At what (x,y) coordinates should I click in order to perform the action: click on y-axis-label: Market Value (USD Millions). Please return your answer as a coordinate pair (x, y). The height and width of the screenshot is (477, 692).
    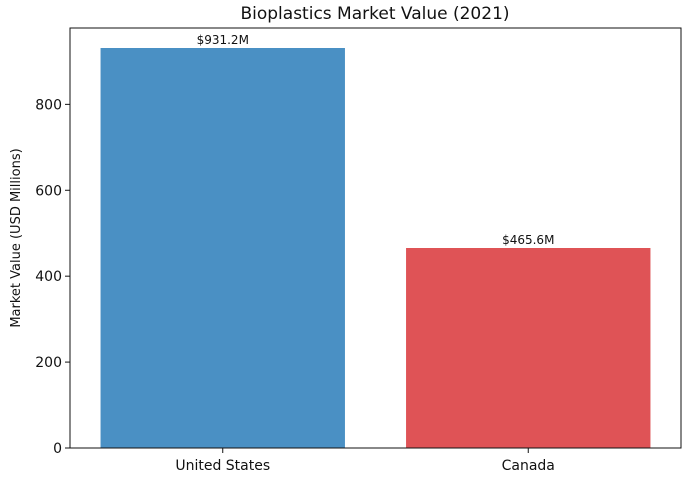
    Looking at the image, I should click on (16, 237).